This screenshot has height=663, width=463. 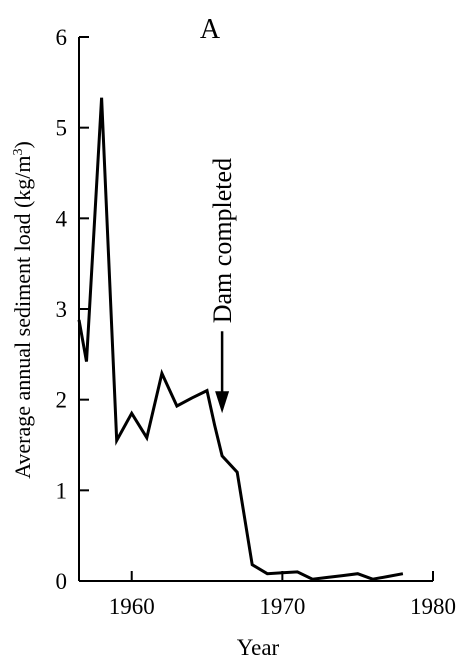 What do you see at coordinates (132, 606) in the screenshot?
I see `x-tick-label: 1960` at bounding box center [132, 606].